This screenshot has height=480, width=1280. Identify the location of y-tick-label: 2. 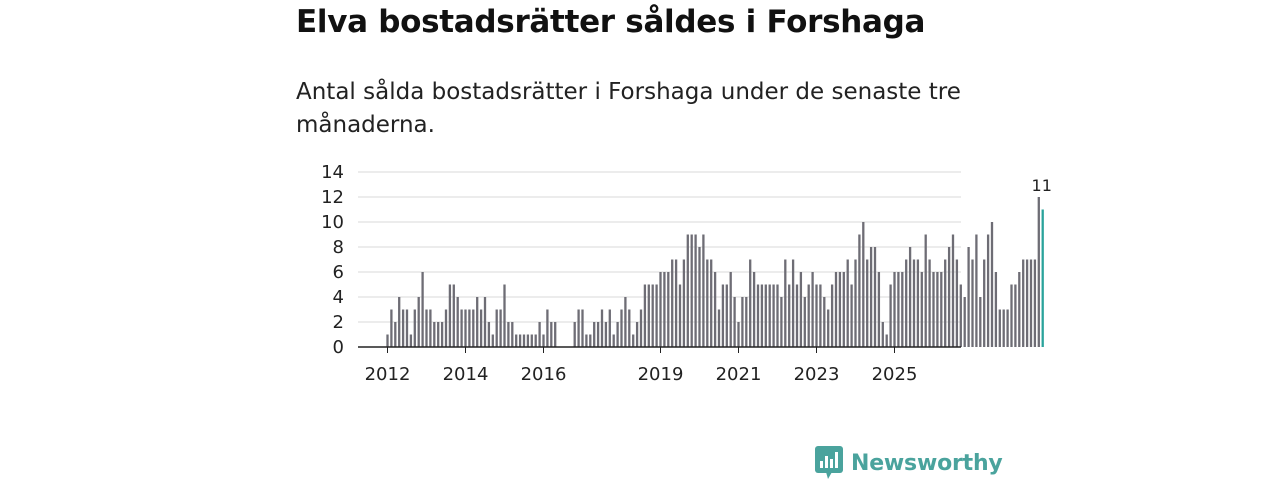
(338, 322).